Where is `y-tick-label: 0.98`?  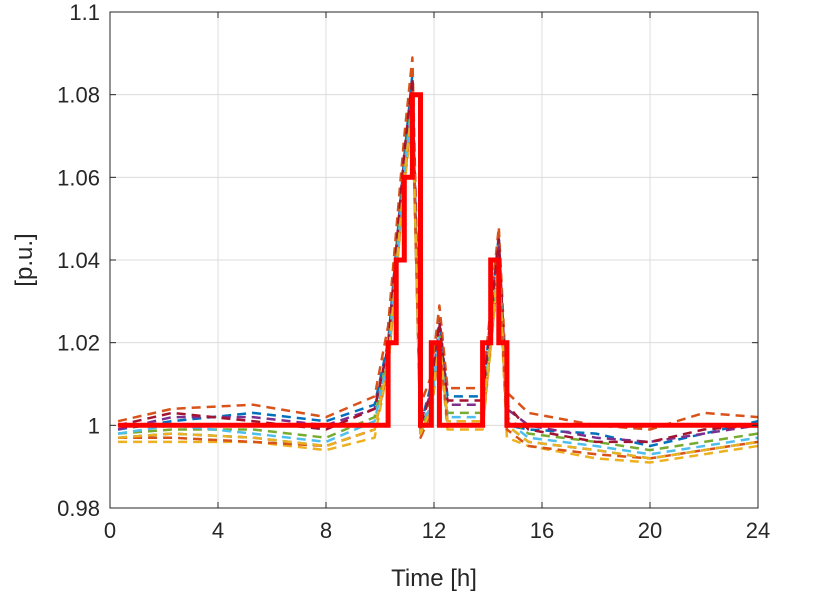 y-tick-label: 0.98 is located at coordinates (78, 508).